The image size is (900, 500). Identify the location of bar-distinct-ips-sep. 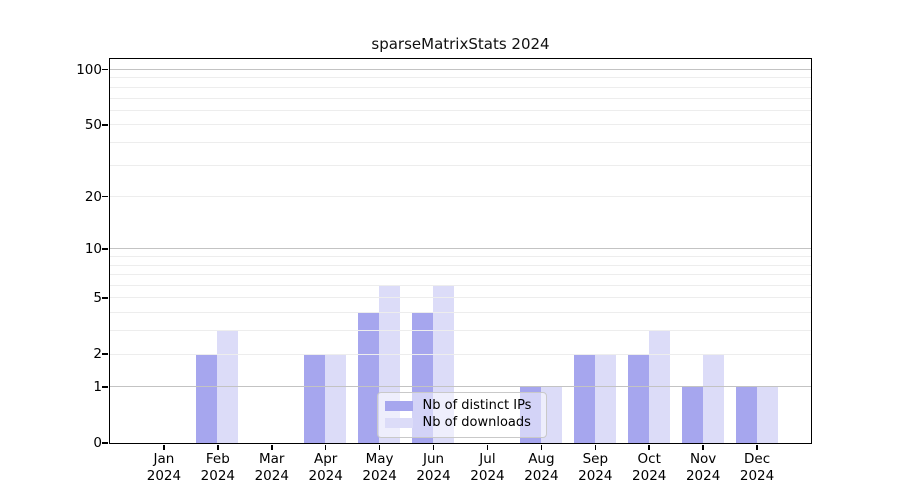
(584, 398).